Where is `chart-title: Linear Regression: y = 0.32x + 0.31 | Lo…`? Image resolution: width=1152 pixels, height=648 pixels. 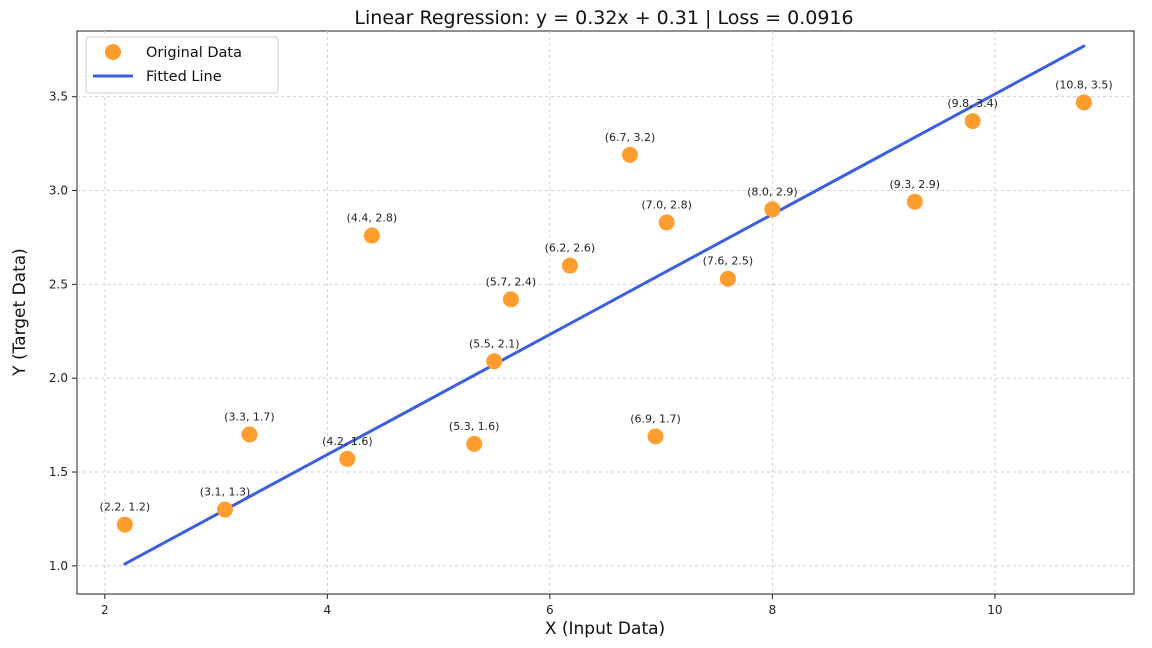 chart-title: Linear Regression: y = 0.32x + 0.31 | Lo… is located at coordinates (603, 18).